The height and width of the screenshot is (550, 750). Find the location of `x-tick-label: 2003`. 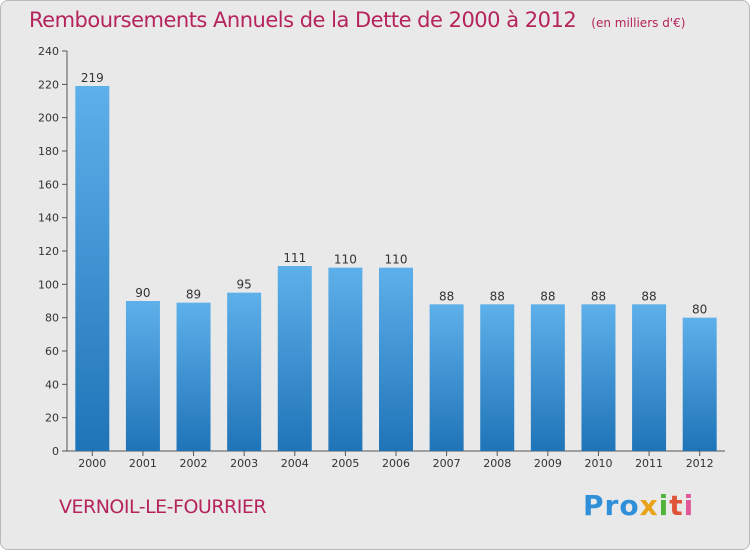

x-tick-label: 2003 is located at coordinates (244, 463).